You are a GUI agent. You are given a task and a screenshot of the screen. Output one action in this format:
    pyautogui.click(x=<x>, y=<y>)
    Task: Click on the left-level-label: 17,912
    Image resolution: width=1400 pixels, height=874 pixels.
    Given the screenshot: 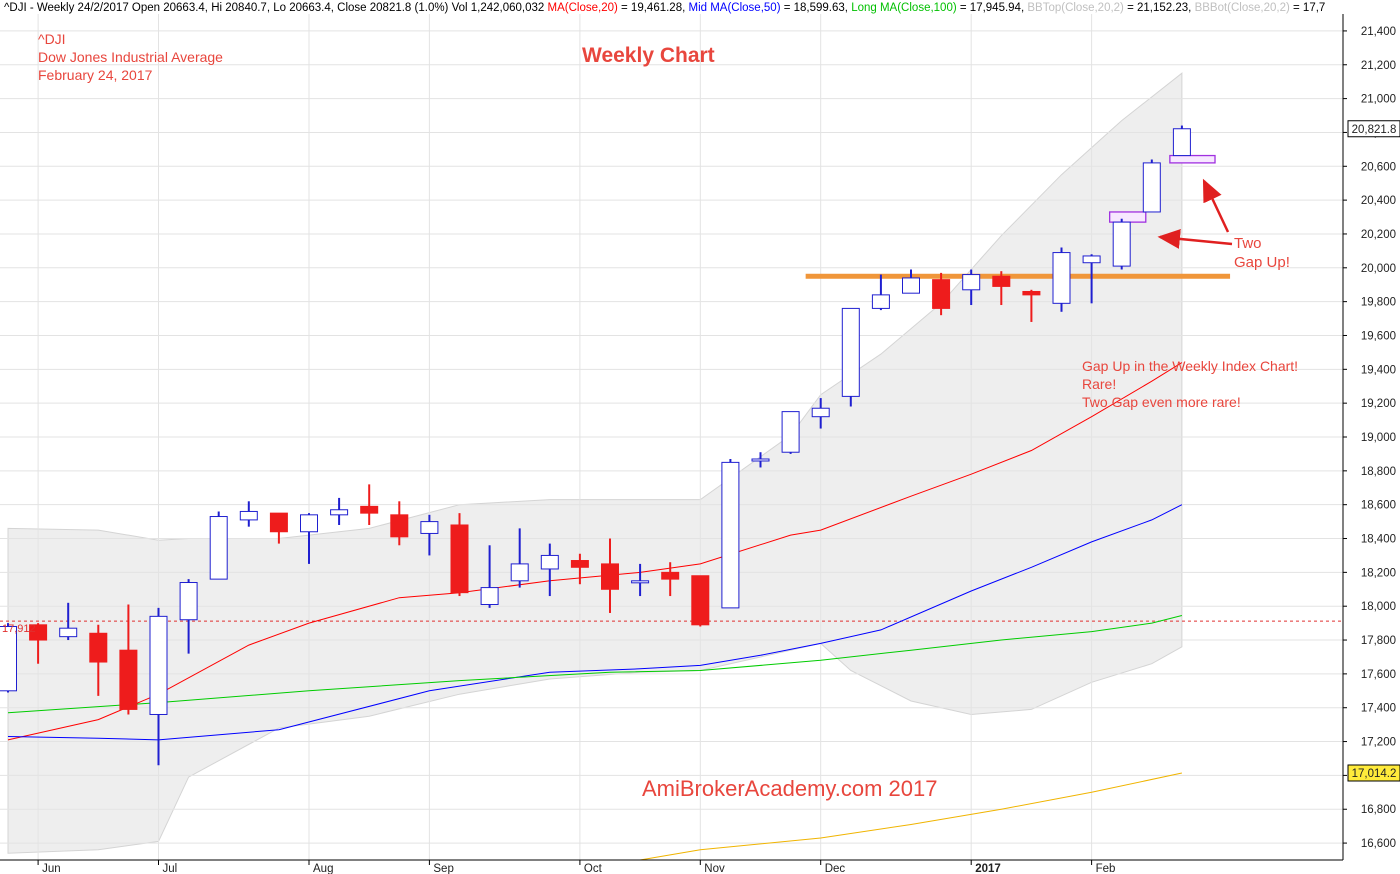 What is the action you would take?
    pyautogui.click(x=19, y=629)
    